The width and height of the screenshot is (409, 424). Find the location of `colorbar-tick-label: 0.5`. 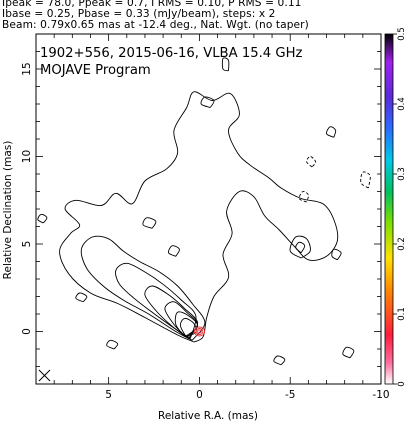

colorbar-tick-label: 0.5 is located at coordinates (402, 34).